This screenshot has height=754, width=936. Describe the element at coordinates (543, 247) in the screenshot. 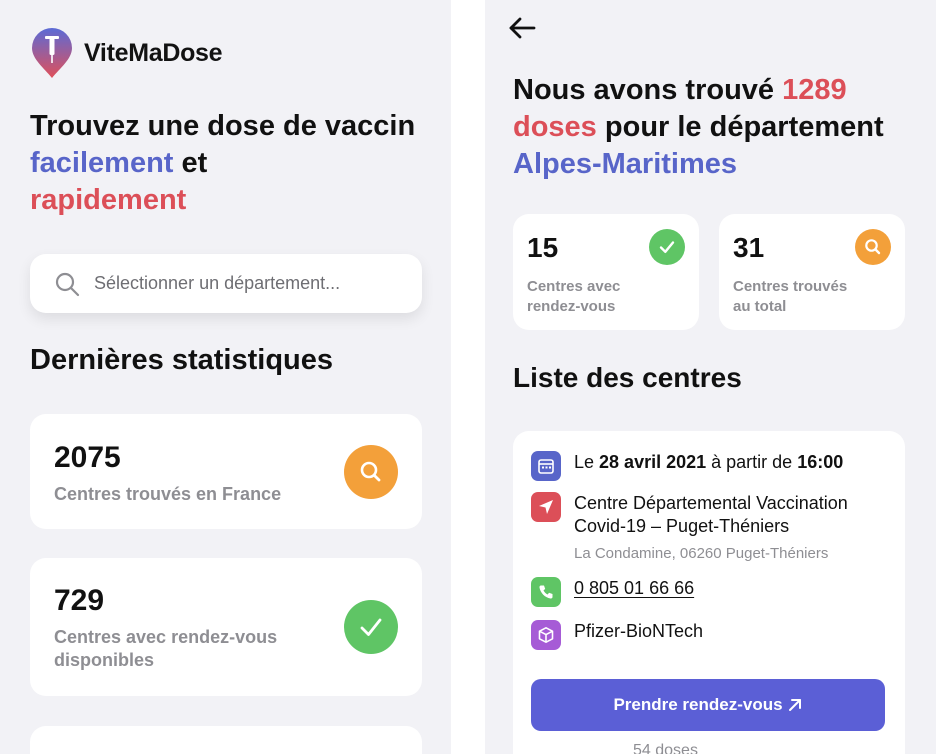

I see `summary-value: 15` at that location.